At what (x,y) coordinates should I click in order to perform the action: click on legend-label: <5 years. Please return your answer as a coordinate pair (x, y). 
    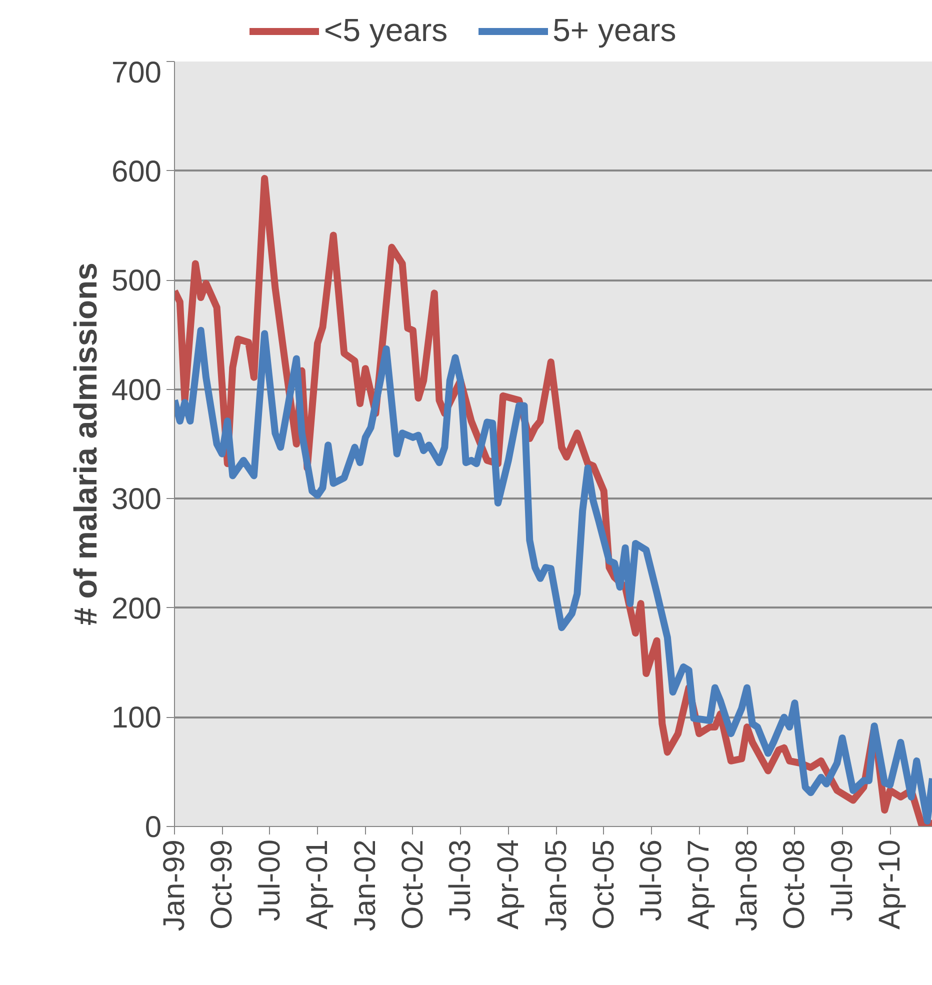
    Looking at the image, I should click on (386, 30).